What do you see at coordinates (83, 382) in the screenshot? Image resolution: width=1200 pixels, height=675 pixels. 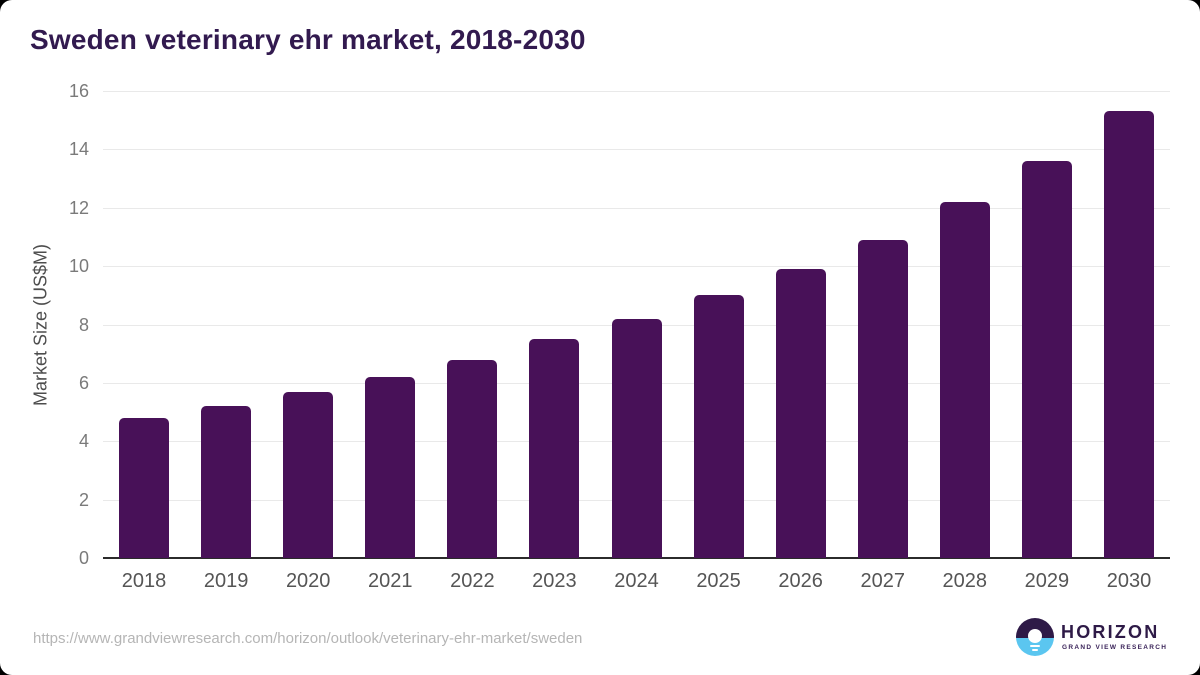 I see `y-tick-label: 6` at bounding box center [83, 382].